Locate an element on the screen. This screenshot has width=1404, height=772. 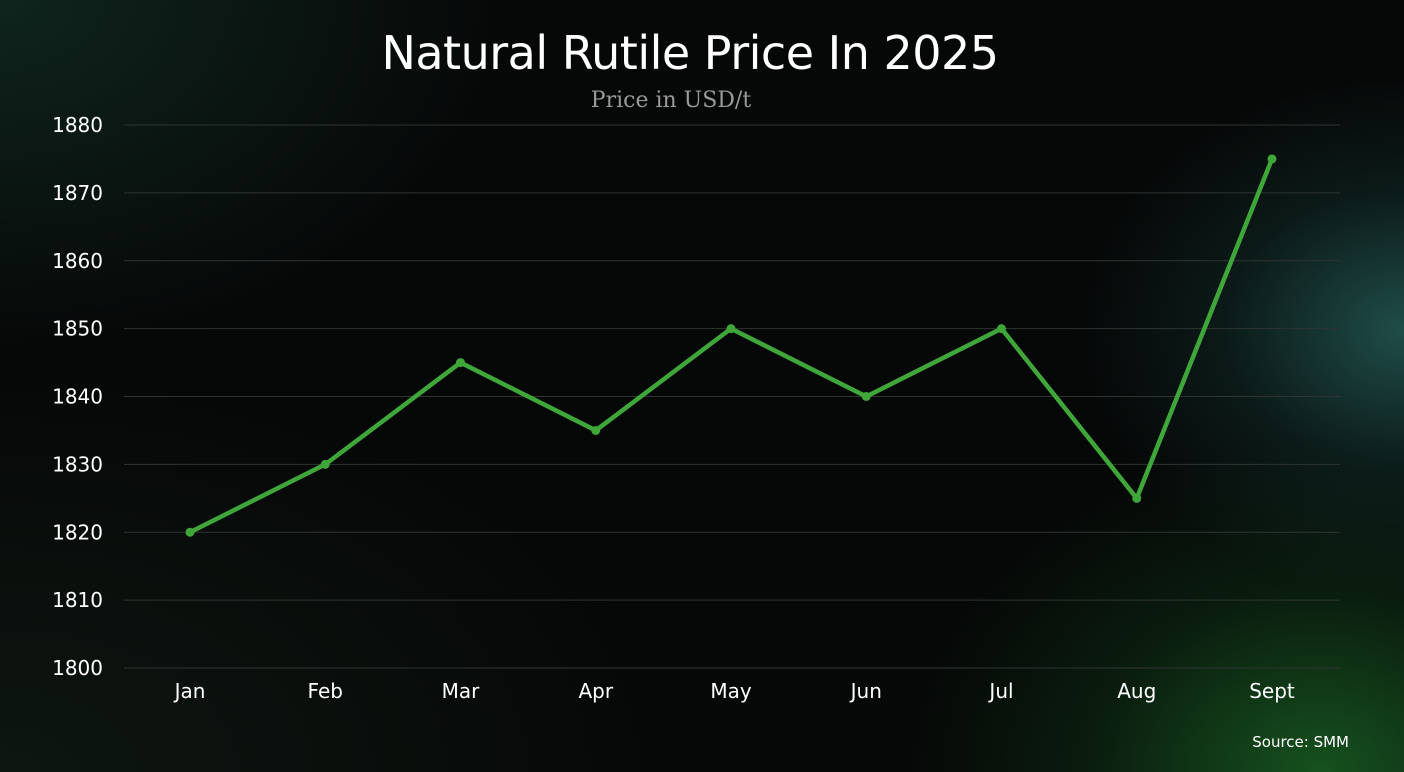
y-axis-tick-labels: 1800 1810 1820 1830 1840 1850 1860 1870 1880 is located at coordinates (77, 396).